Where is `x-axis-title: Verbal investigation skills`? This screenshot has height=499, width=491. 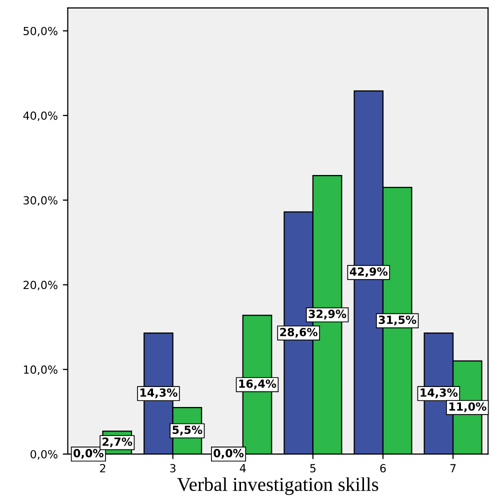
x-axis-title: Verbal investigation skills is located at coordinates (277, 486).